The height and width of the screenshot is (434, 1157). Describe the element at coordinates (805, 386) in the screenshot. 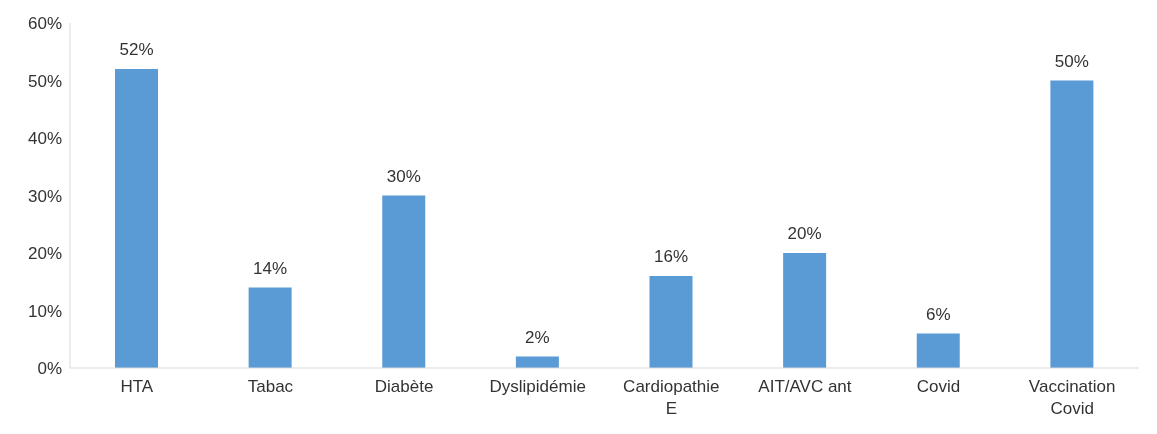

I see `x-tick-label: AIT/AVC ant` at that location.